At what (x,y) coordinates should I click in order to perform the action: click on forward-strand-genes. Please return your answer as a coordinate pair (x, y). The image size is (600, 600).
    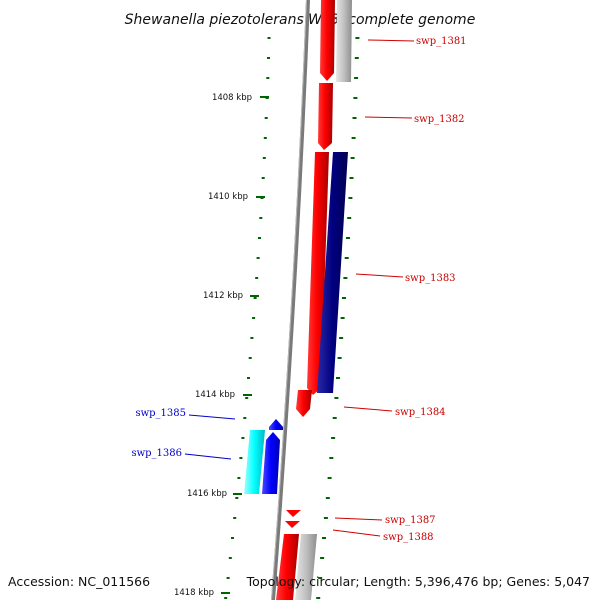
    Looking at the image, I should click on (305, 300).